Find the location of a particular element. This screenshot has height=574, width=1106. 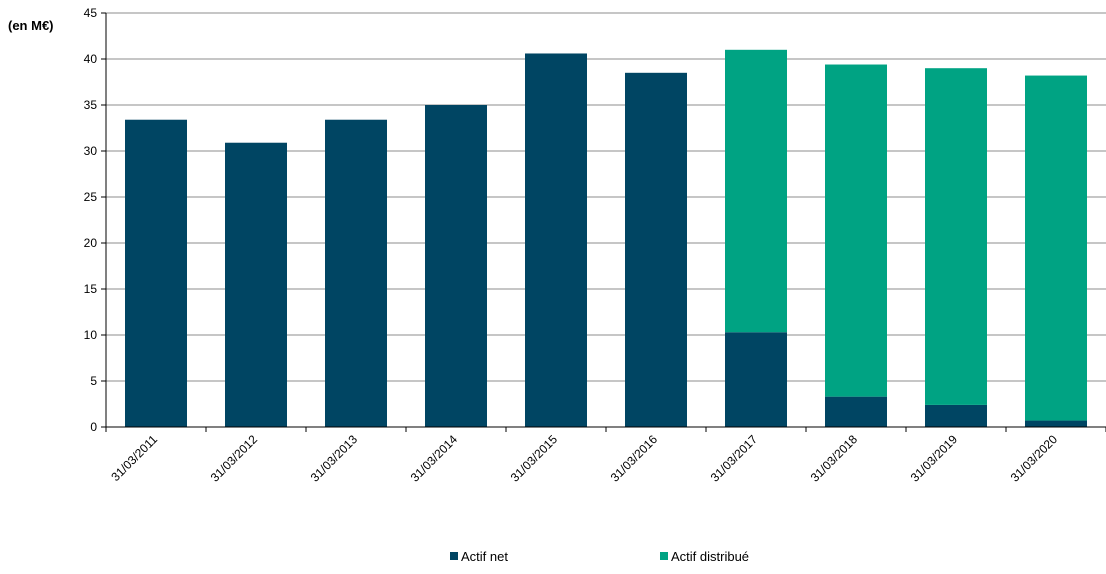

y-tick-label: 35 is located at coordinates (91, 105).